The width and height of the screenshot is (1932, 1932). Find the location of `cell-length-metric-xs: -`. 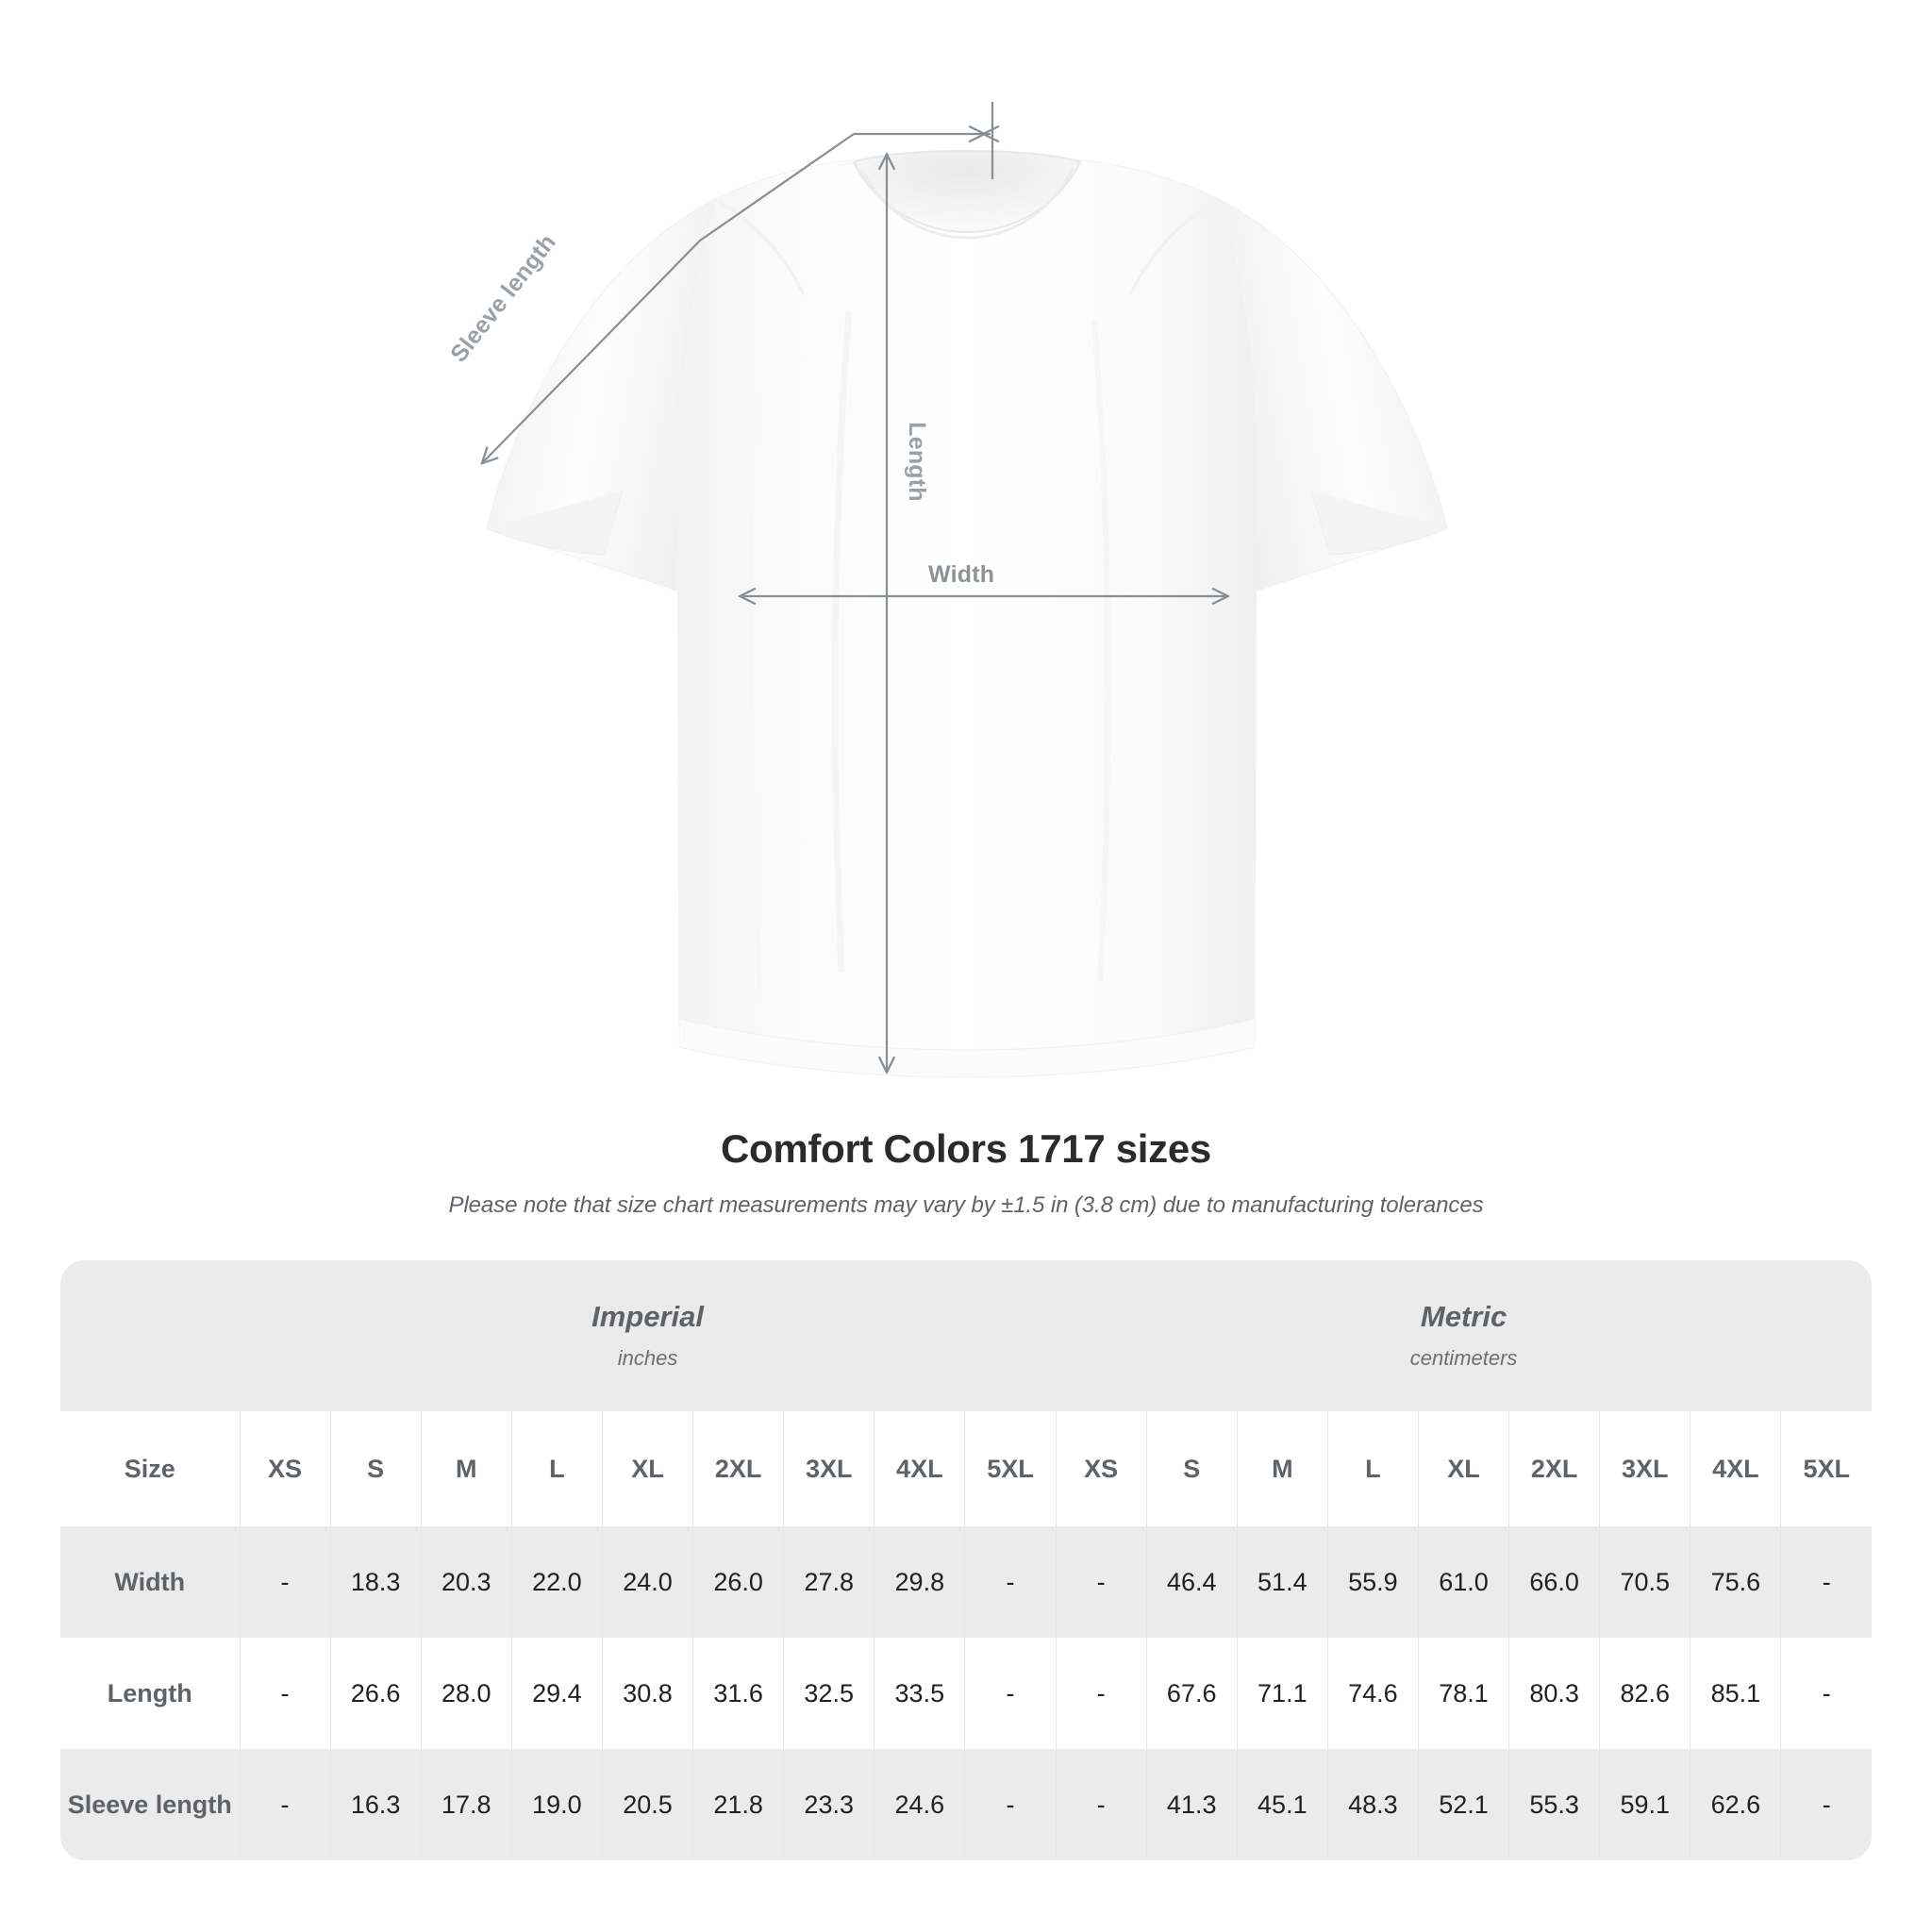

cell-length-metric-xs: - is located at coordinates (1101, 1694).